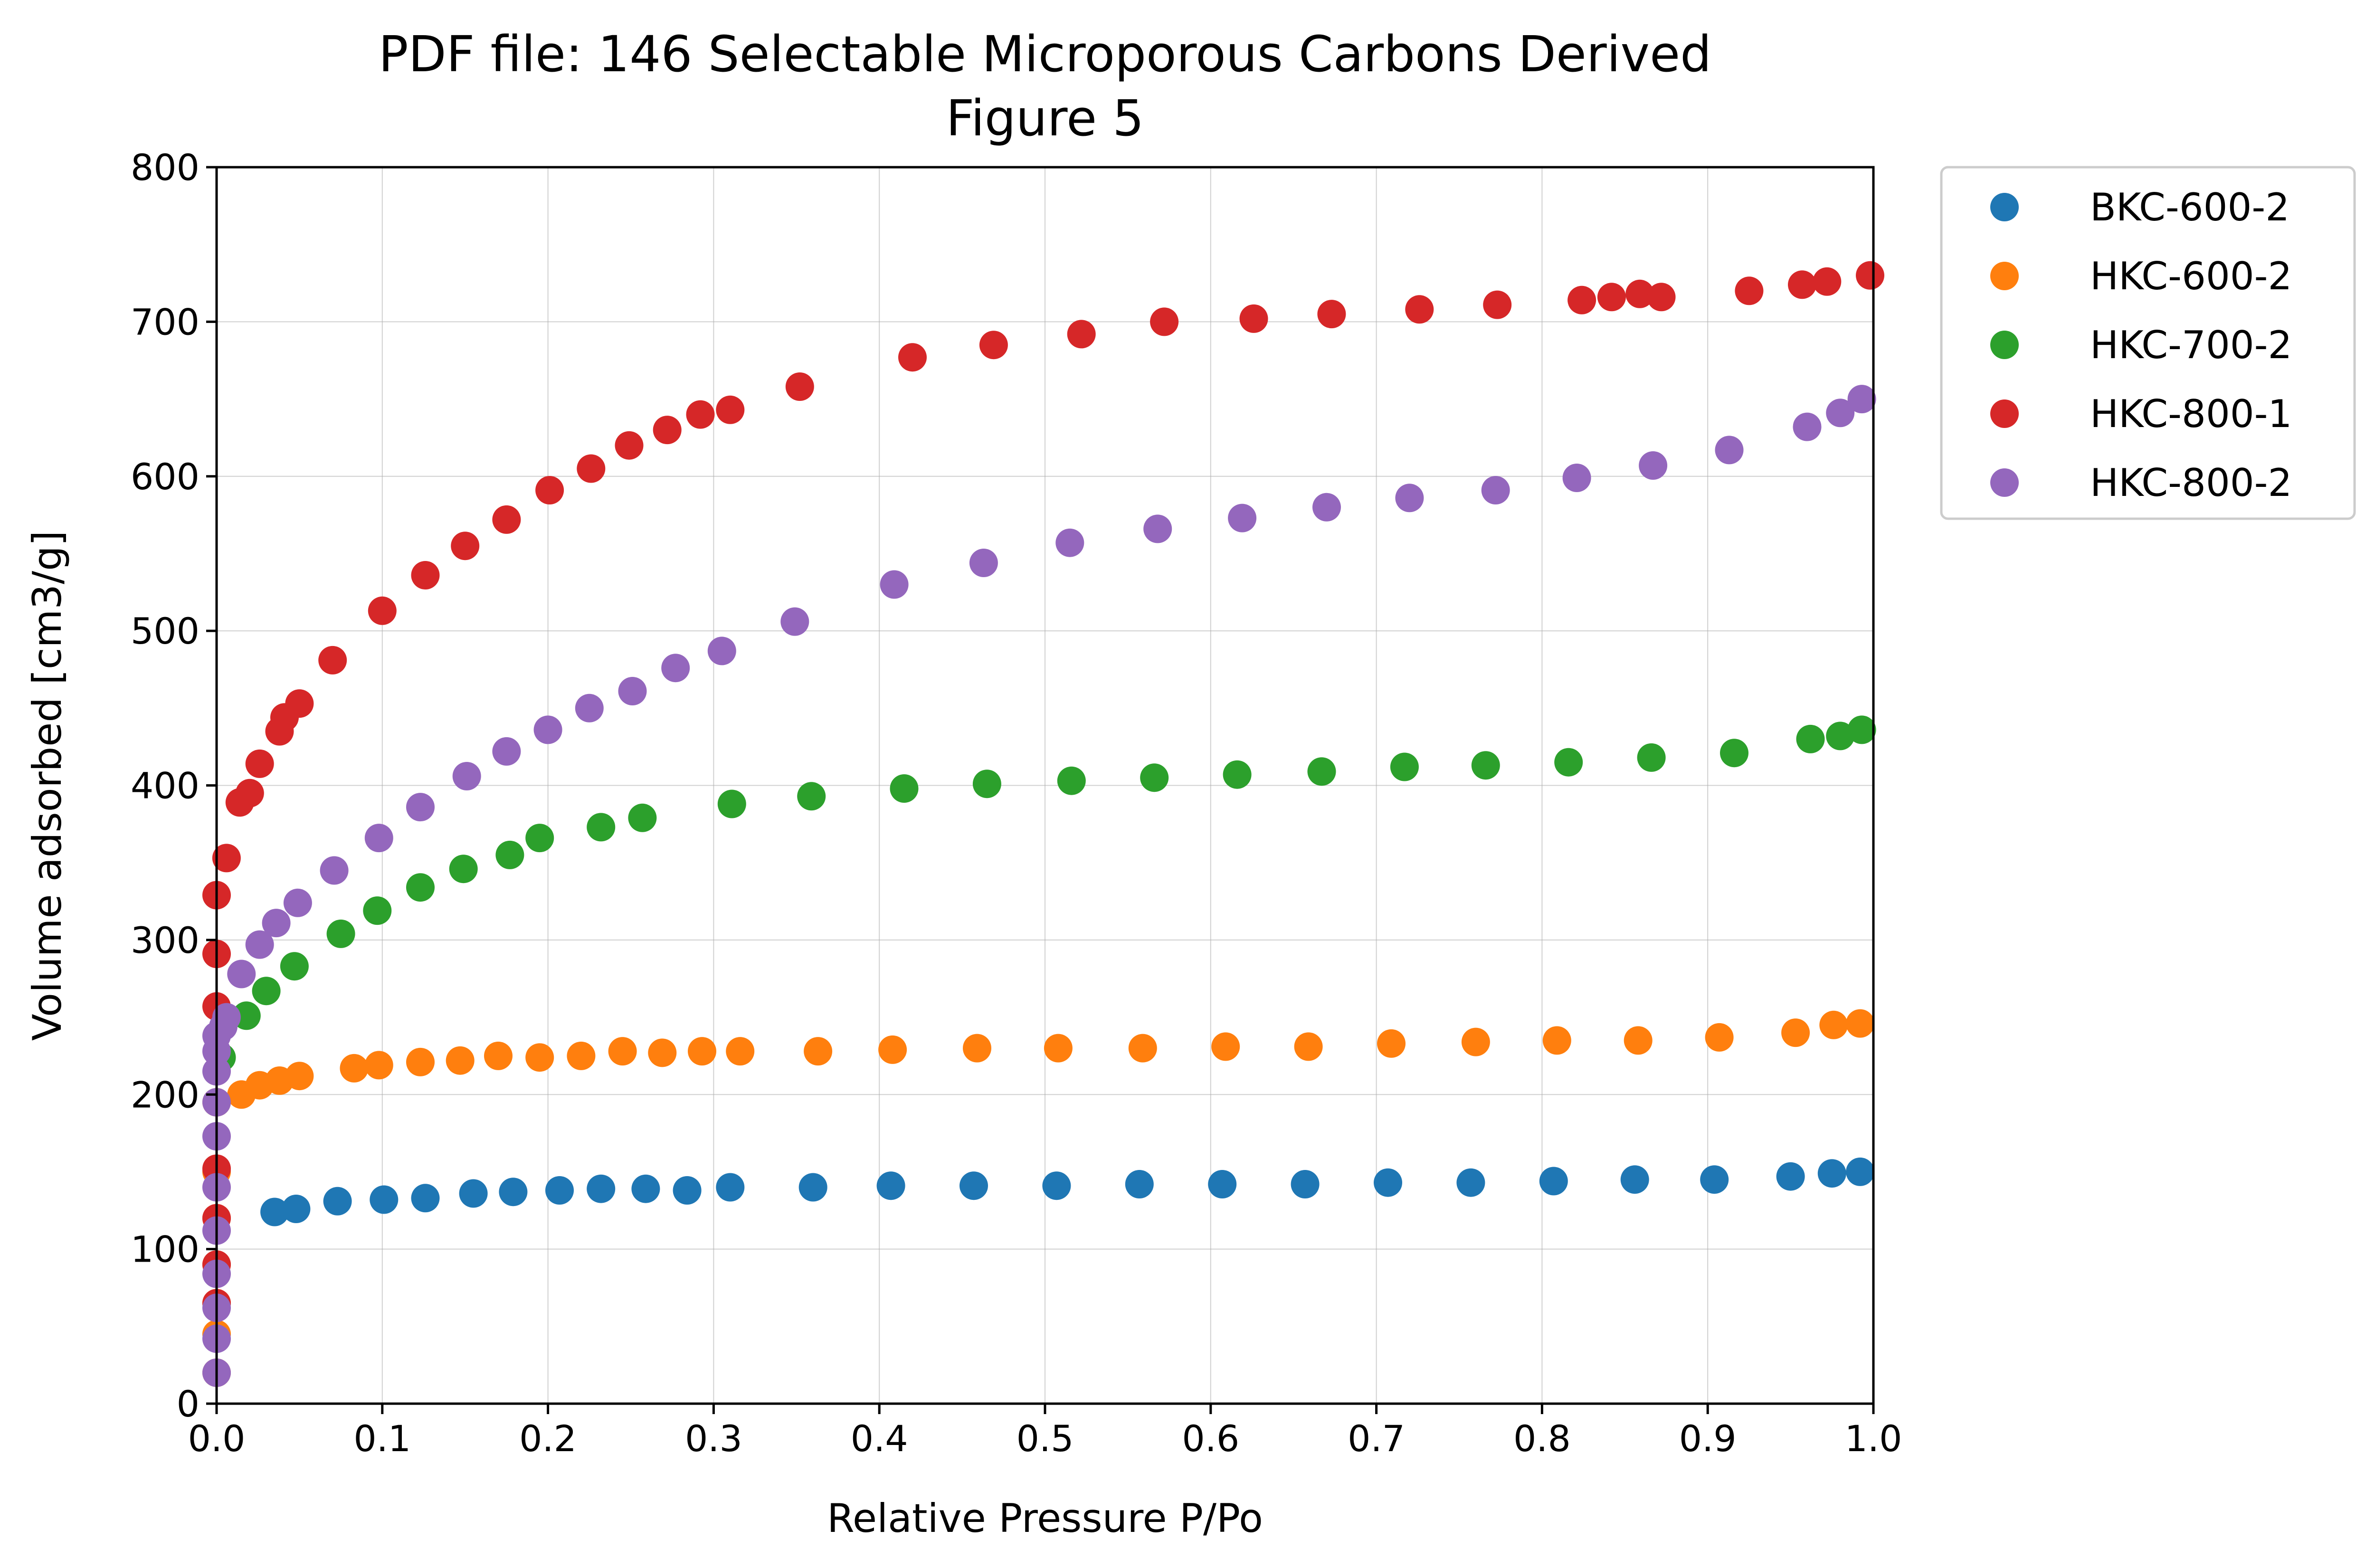 The image size is (2375, 1568). What do you see at coordinates (1045, 118) in the screenshot?
I see `chart-subtitle: Figure 5` at bounding box center [1045, 118].